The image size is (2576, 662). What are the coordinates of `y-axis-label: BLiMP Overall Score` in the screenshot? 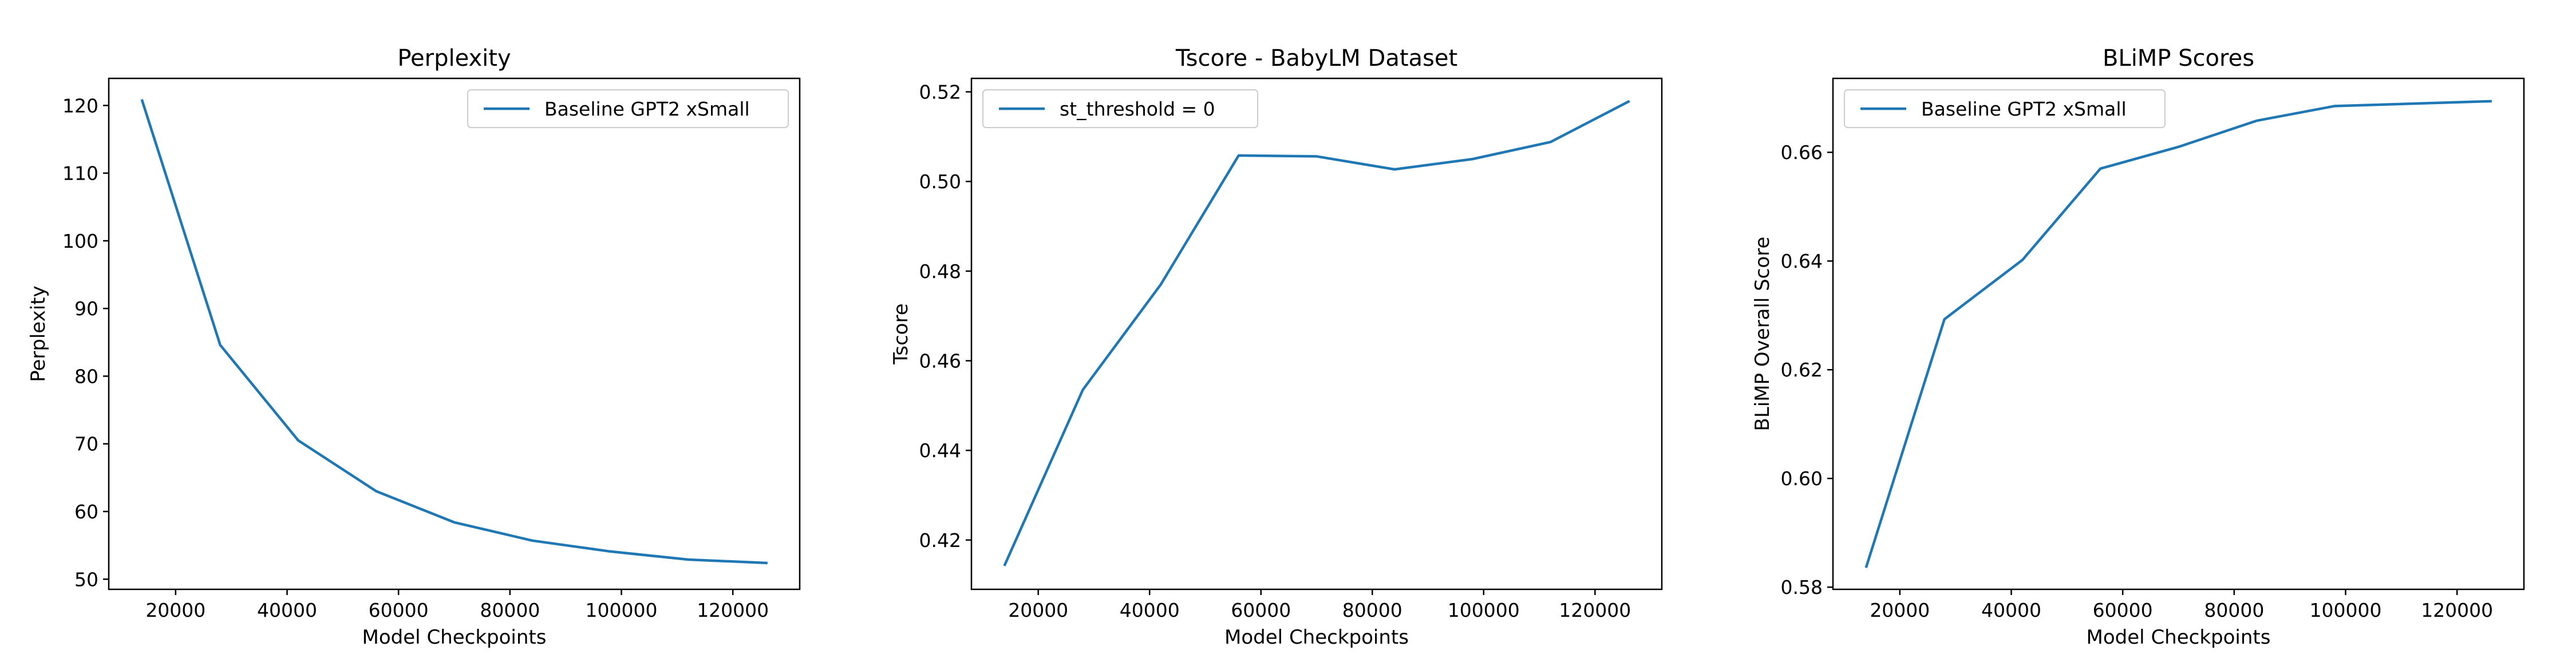 It's located at (1762, 334).